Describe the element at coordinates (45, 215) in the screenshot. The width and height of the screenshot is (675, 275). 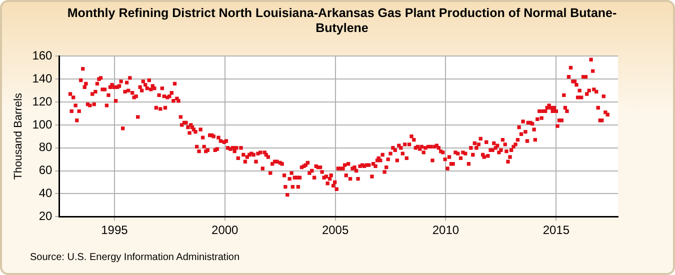
I see `y-tick-label: 20` at that location.